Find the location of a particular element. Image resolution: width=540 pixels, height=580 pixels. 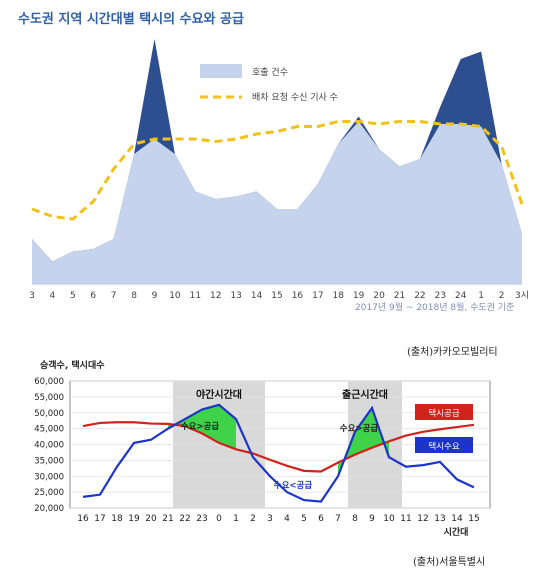

legend-demand-label: 택시수요 is located at coordinates (443, 446).